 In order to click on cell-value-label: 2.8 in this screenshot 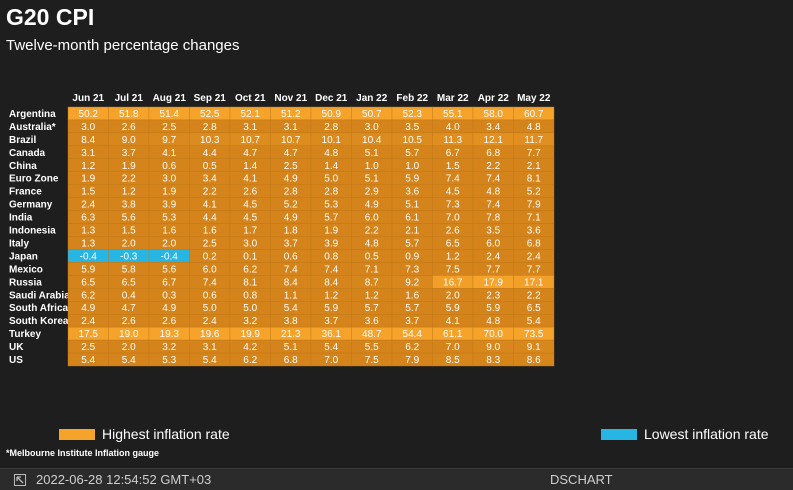, I will do `click(331, 192)`.